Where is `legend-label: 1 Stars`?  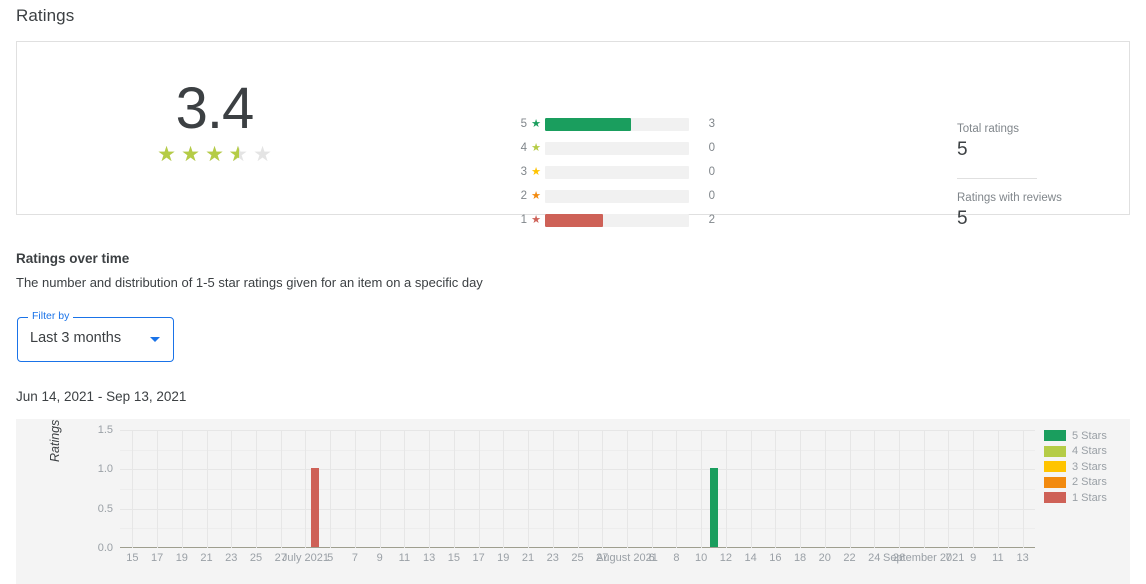
legend-label: 1 Stars is located at coordinates (1089, 497).